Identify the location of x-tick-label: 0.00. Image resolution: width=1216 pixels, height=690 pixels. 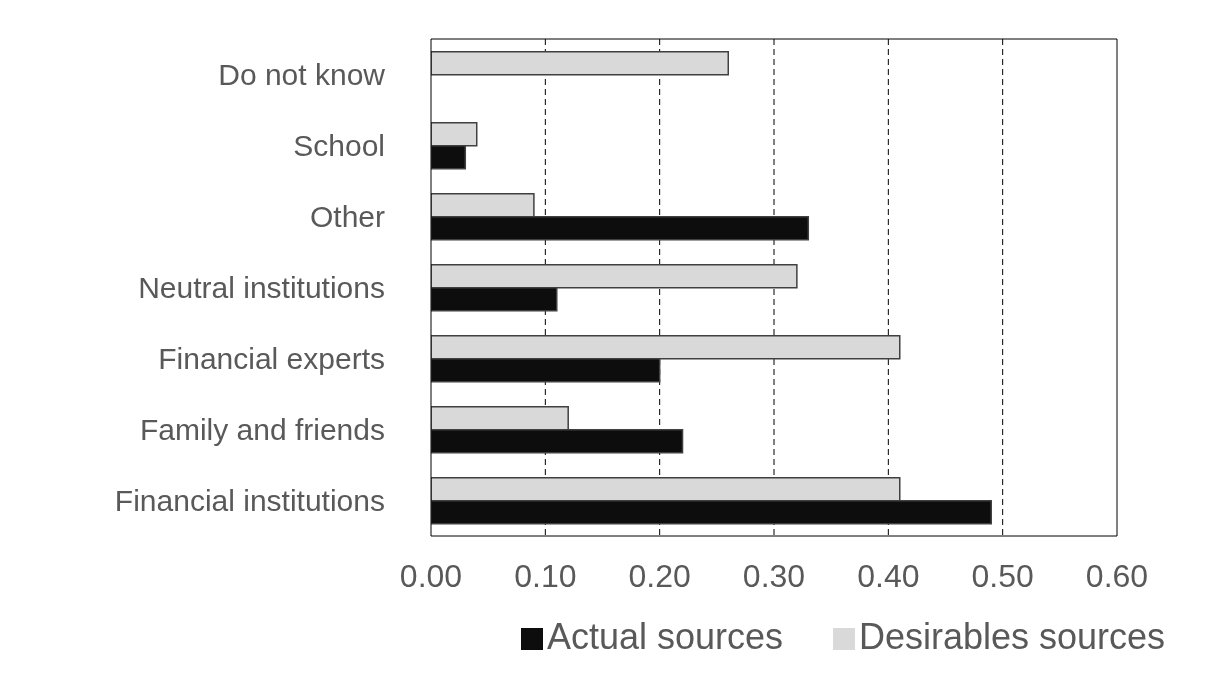
(431, 575).